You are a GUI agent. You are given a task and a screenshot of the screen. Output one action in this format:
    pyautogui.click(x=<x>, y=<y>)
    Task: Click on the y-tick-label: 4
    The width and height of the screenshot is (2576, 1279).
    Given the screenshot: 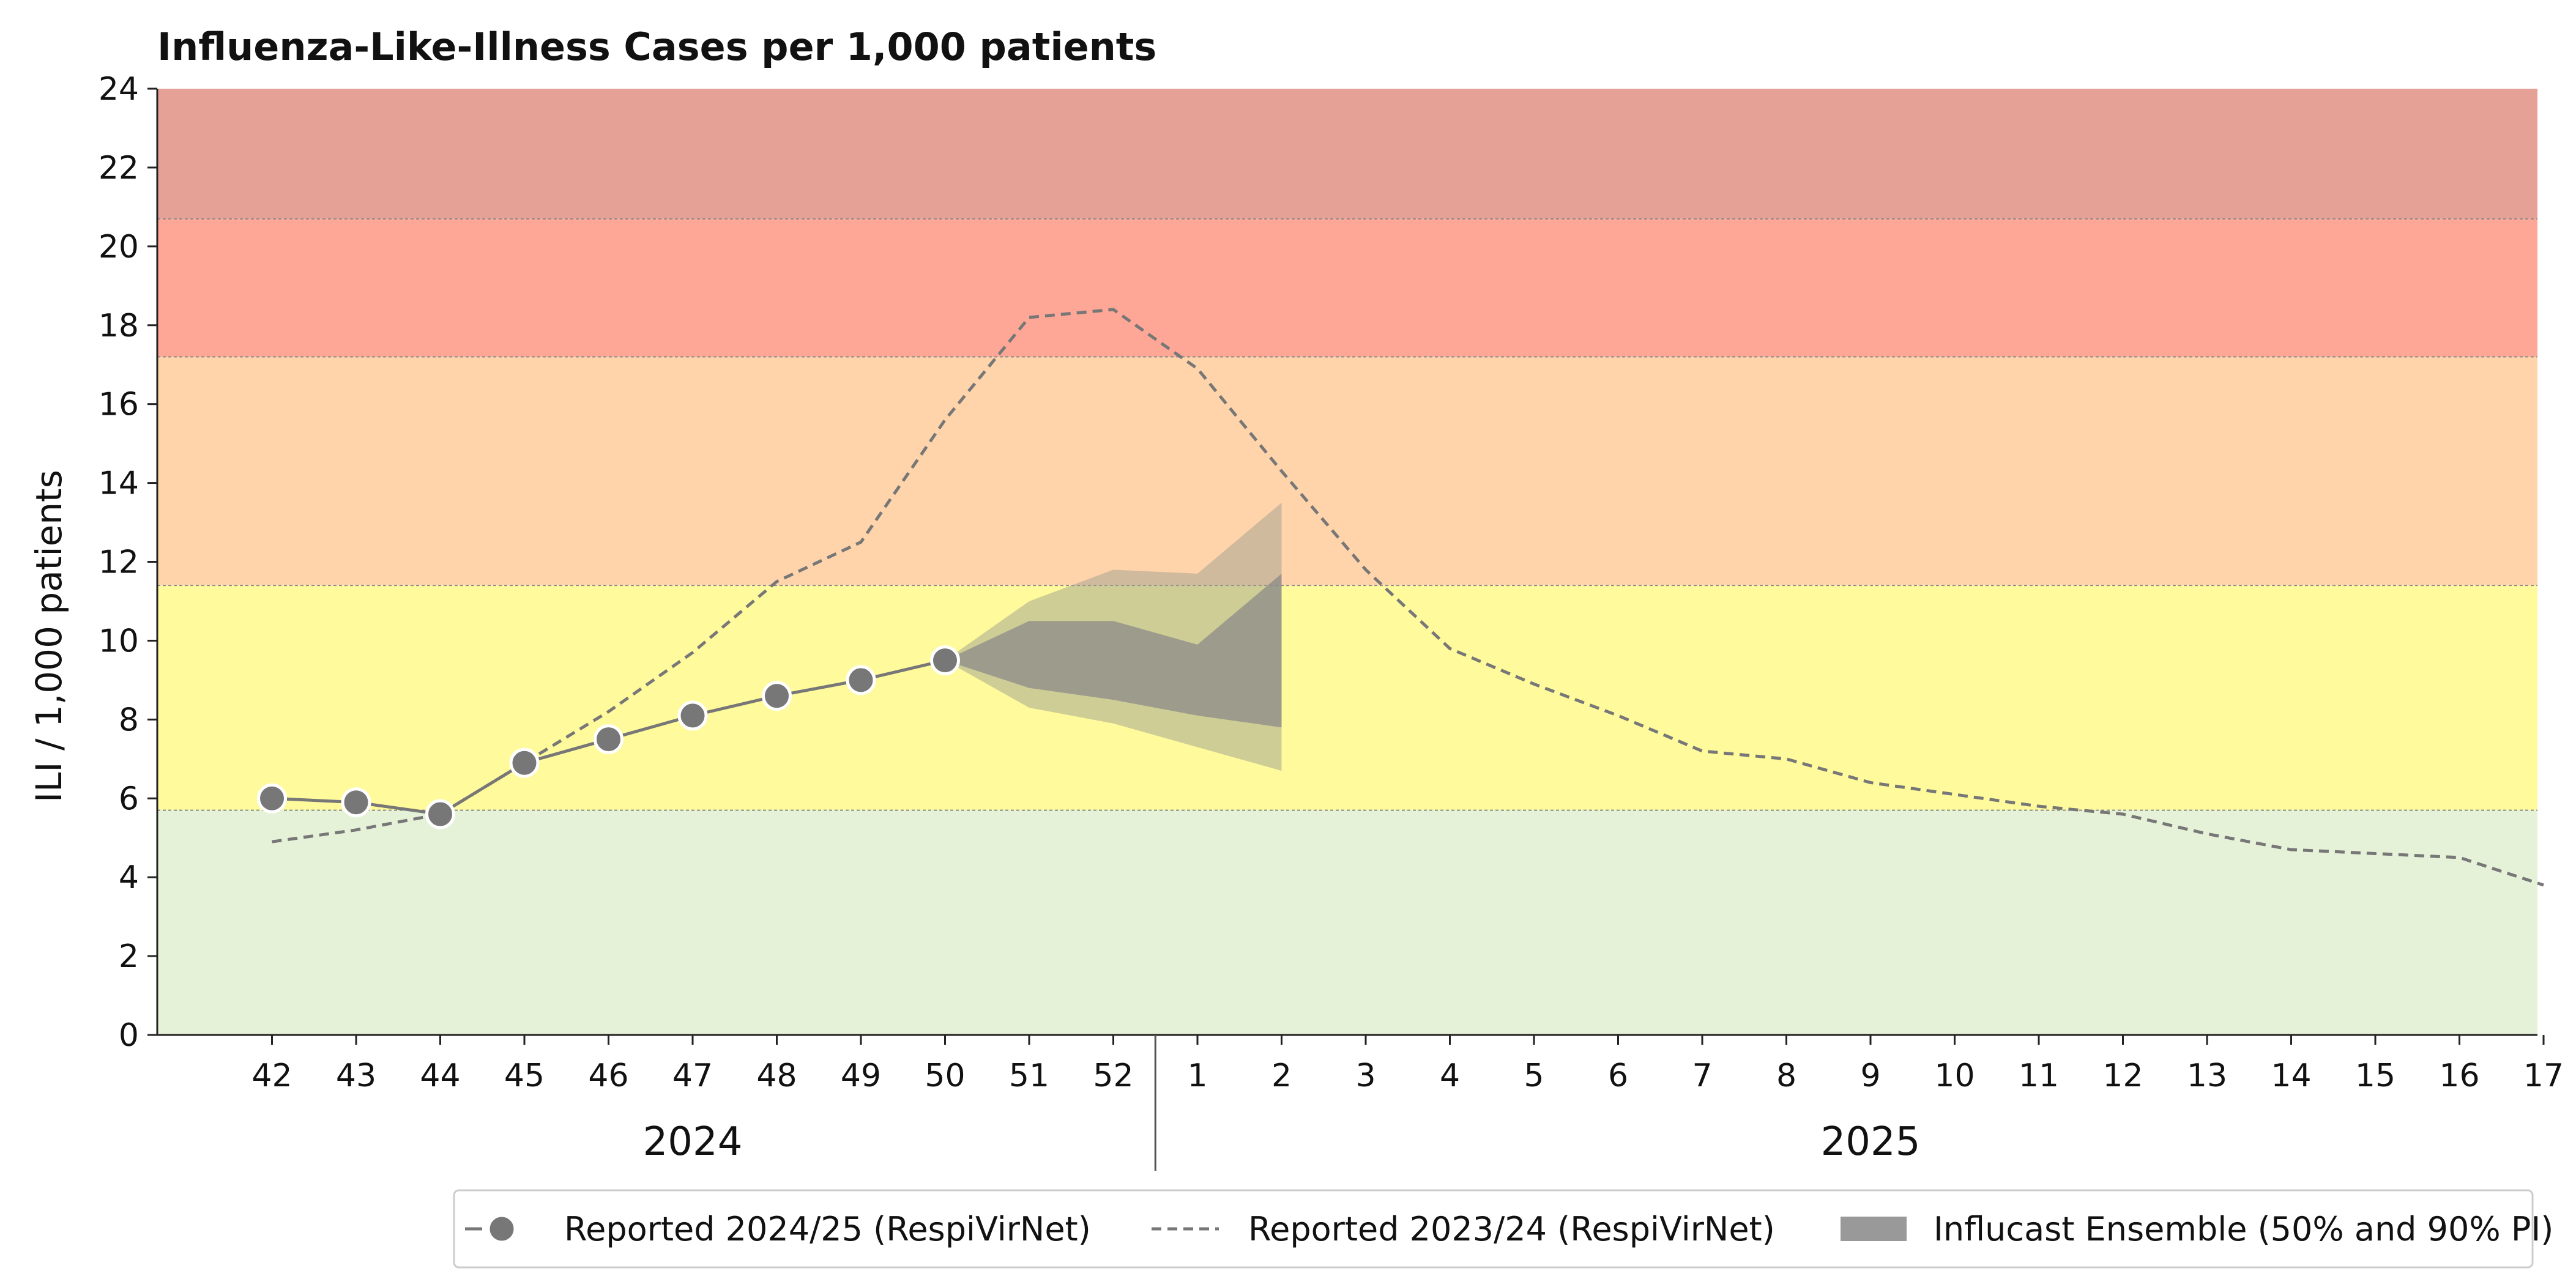 What is the action you would take?
    pyautogui.click(x=129, y=877)
    